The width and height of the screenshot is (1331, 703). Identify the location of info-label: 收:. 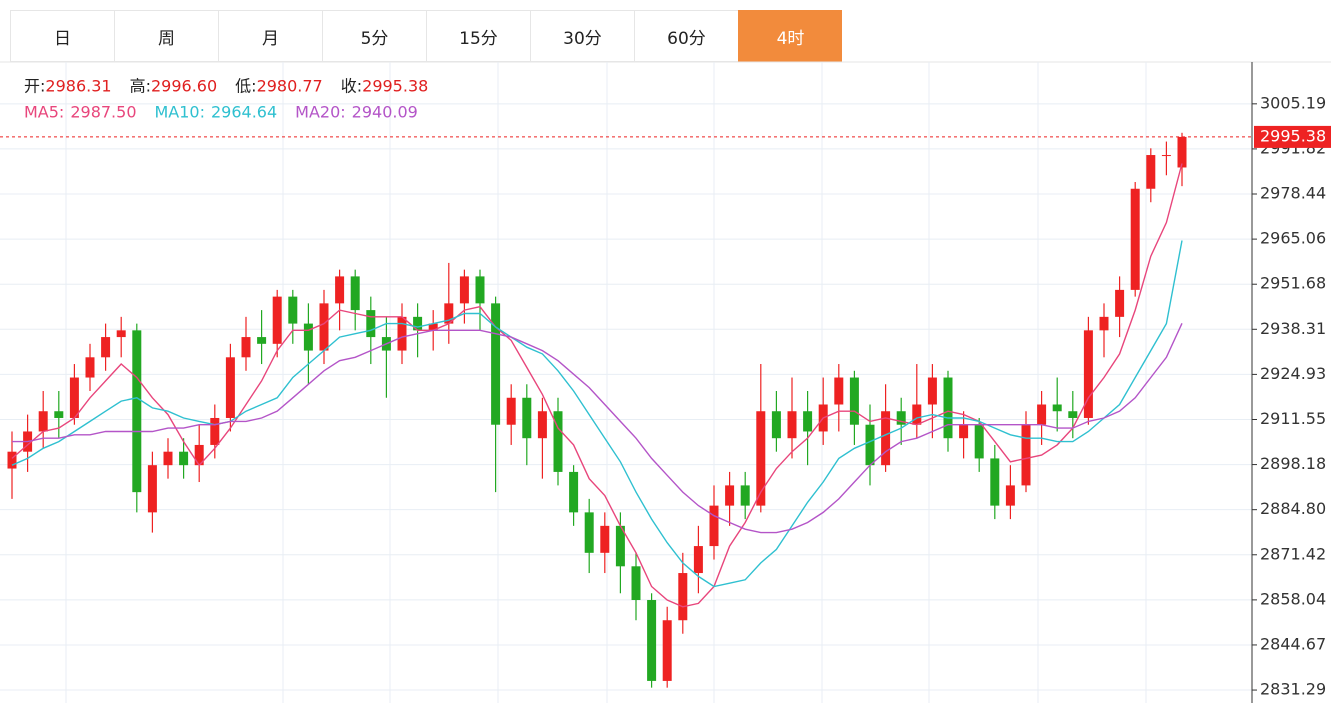
(351, 86).